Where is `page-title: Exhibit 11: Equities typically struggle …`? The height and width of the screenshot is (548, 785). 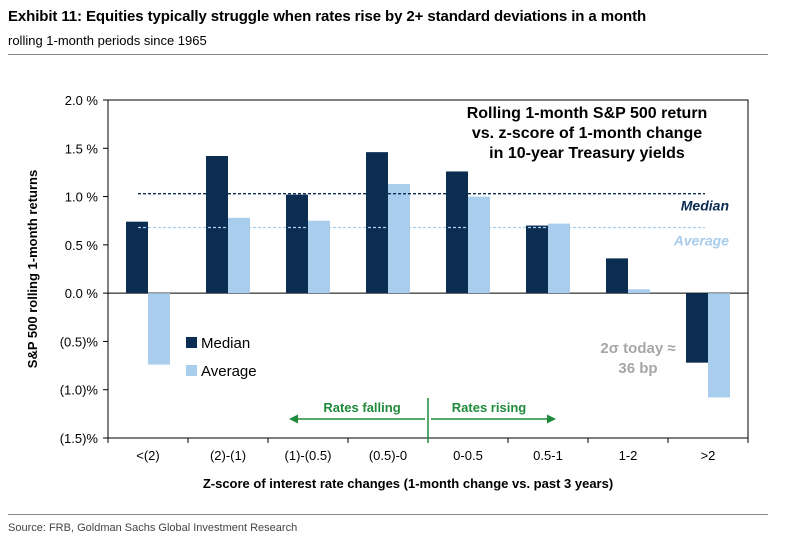 page-title: Exhibit 11: Equities typically struggle … is located at coordinates (327, 16).